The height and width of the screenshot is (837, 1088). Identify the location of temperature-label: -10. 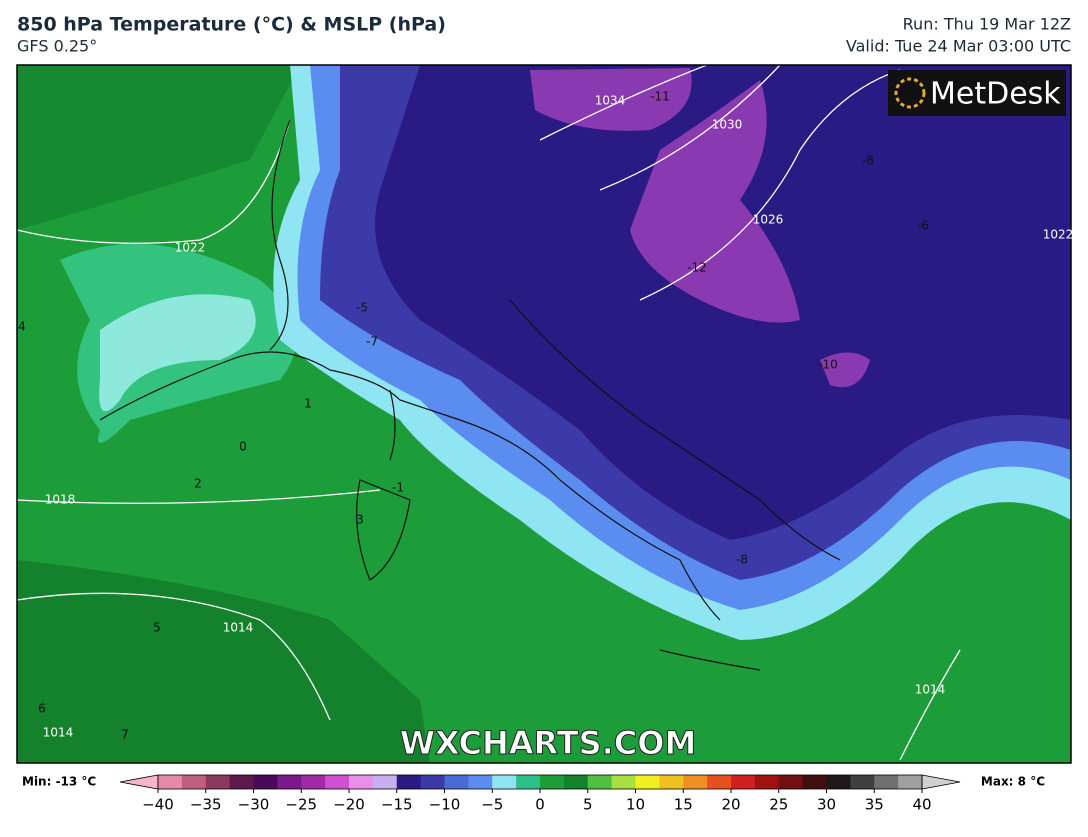
(828, 365).